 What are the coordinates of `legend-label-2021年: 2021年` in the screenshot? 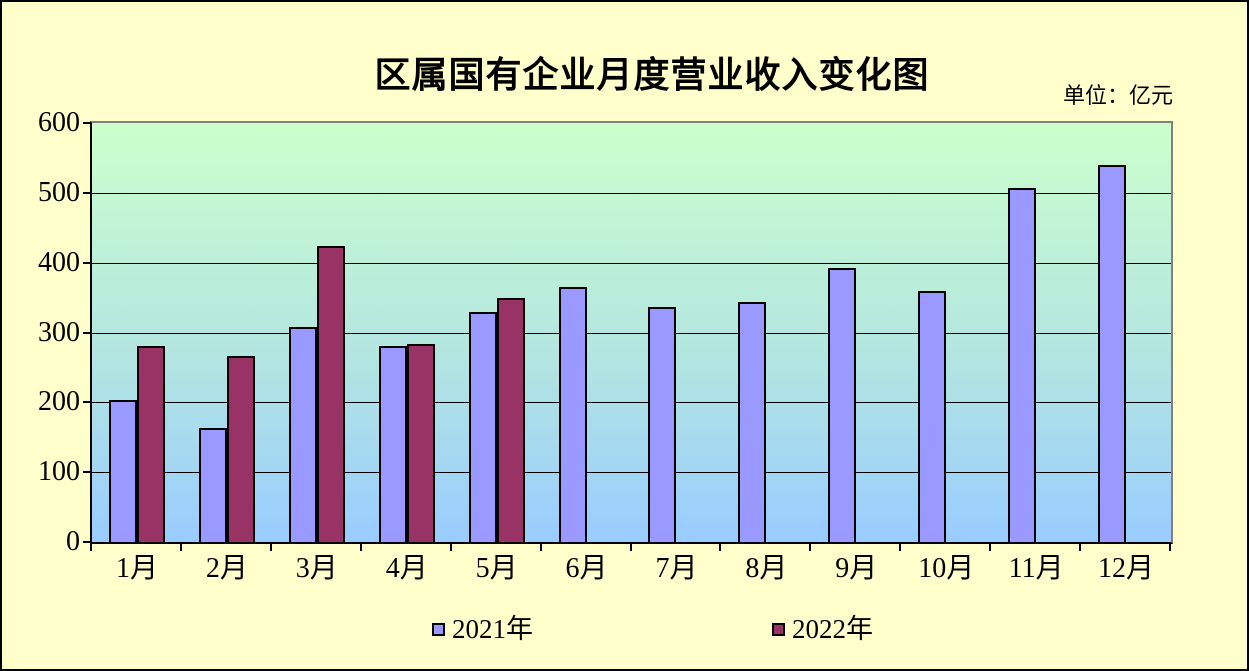 It's located at (492, 629).